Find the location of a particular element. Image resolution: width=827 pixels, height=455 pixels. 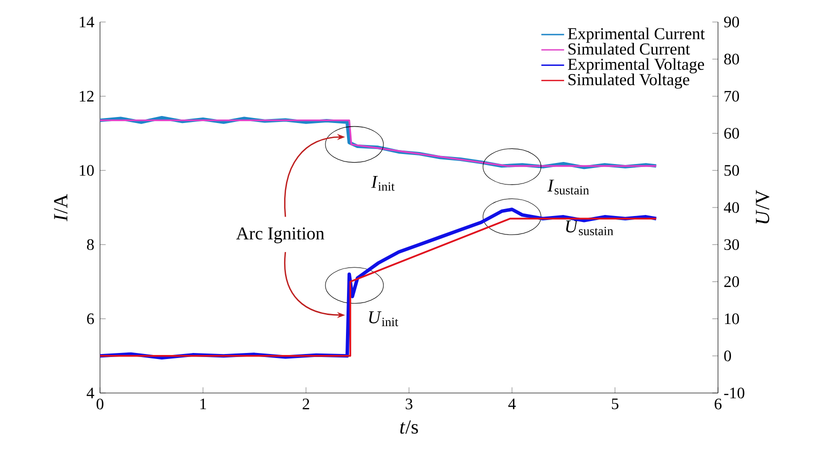

annotation: I$_{init}$ is located at coordinates (383, 183).